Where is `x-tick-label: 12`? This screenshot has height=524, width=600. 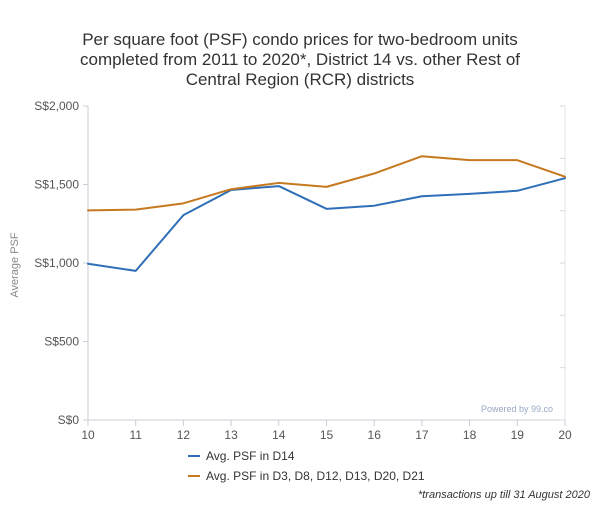
x-tick-label: 12 is located at coordinates (184, 435).